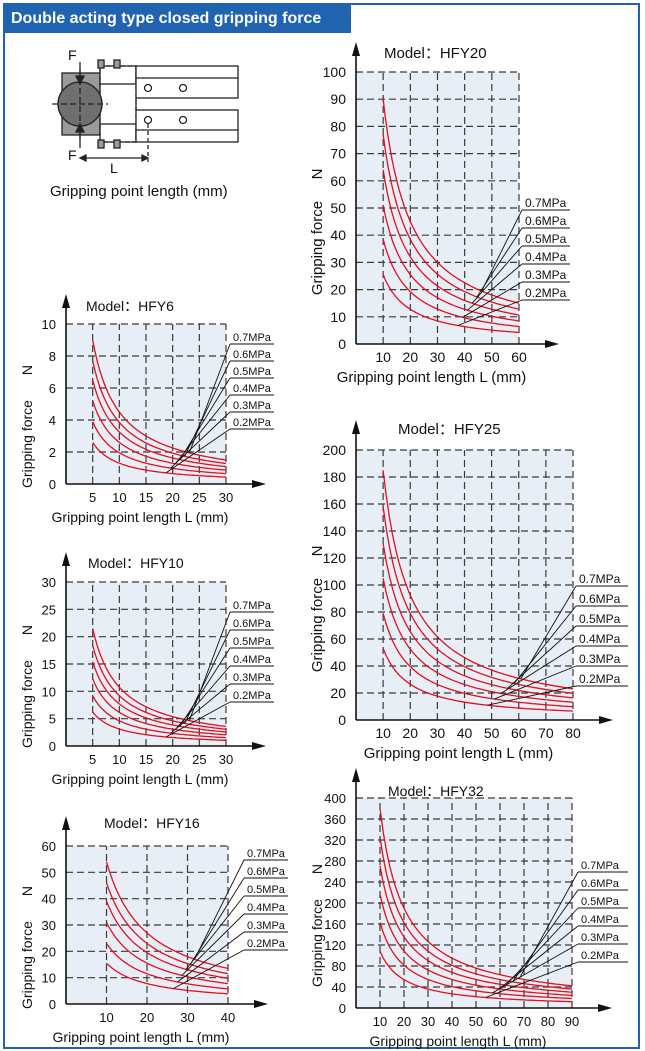 This screenshot has width=645, height=1051. What do you see at coordinates (335, 861) in the screenshot?
I see `y-tick-label: 280` at bounding box center [335, 861].